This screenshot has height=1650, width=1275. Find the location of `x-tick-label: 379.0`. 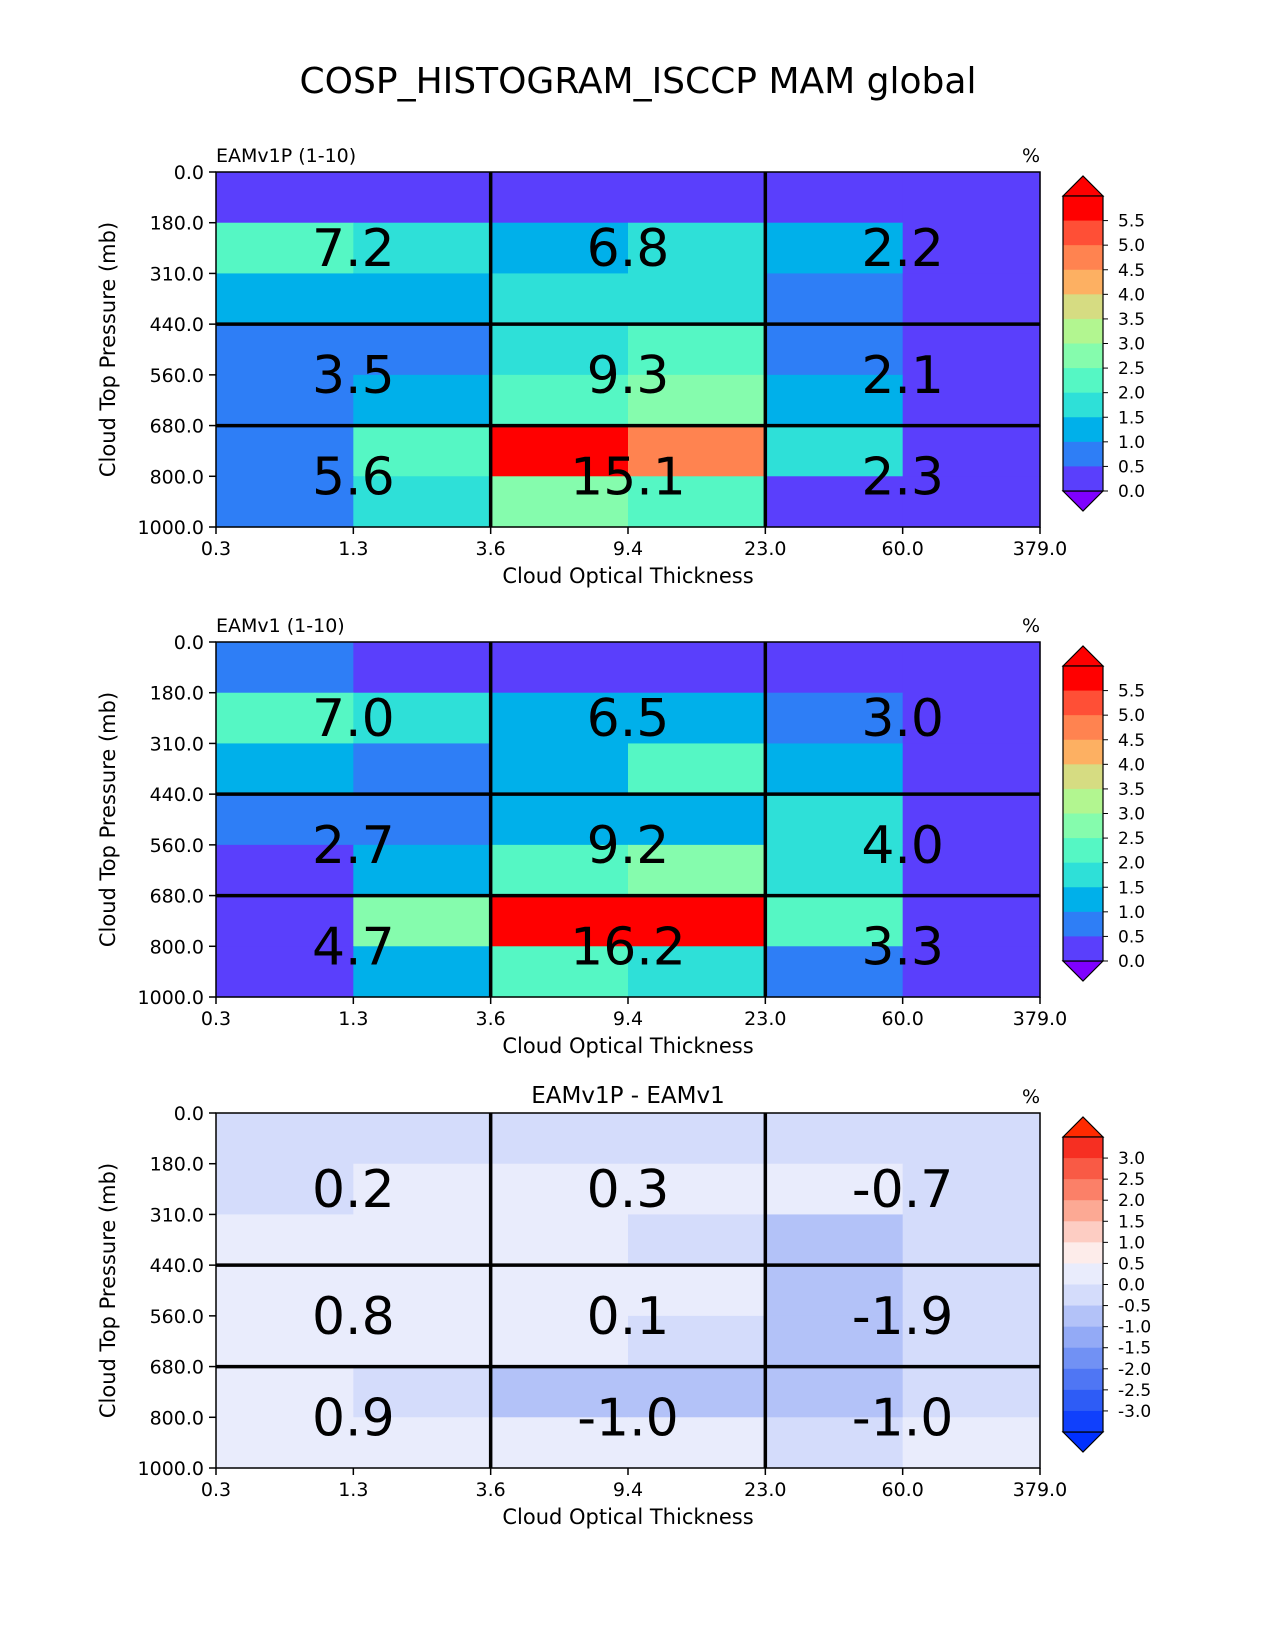

x-tick-label: 379.0 is located at coordinates (1040, 1490).